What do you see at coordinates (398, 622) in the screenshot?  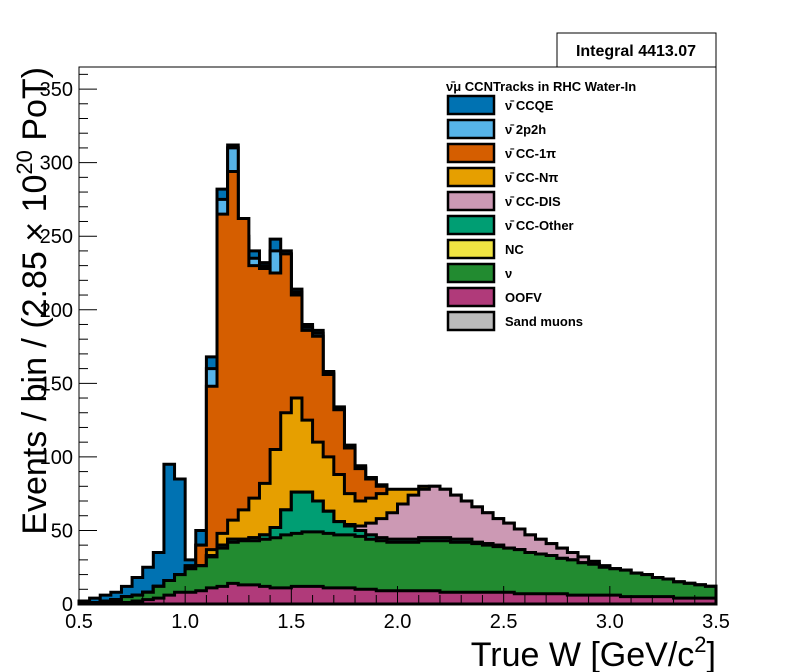 I see `x-tick-label: 2.0` at bounding box center [398, 622].